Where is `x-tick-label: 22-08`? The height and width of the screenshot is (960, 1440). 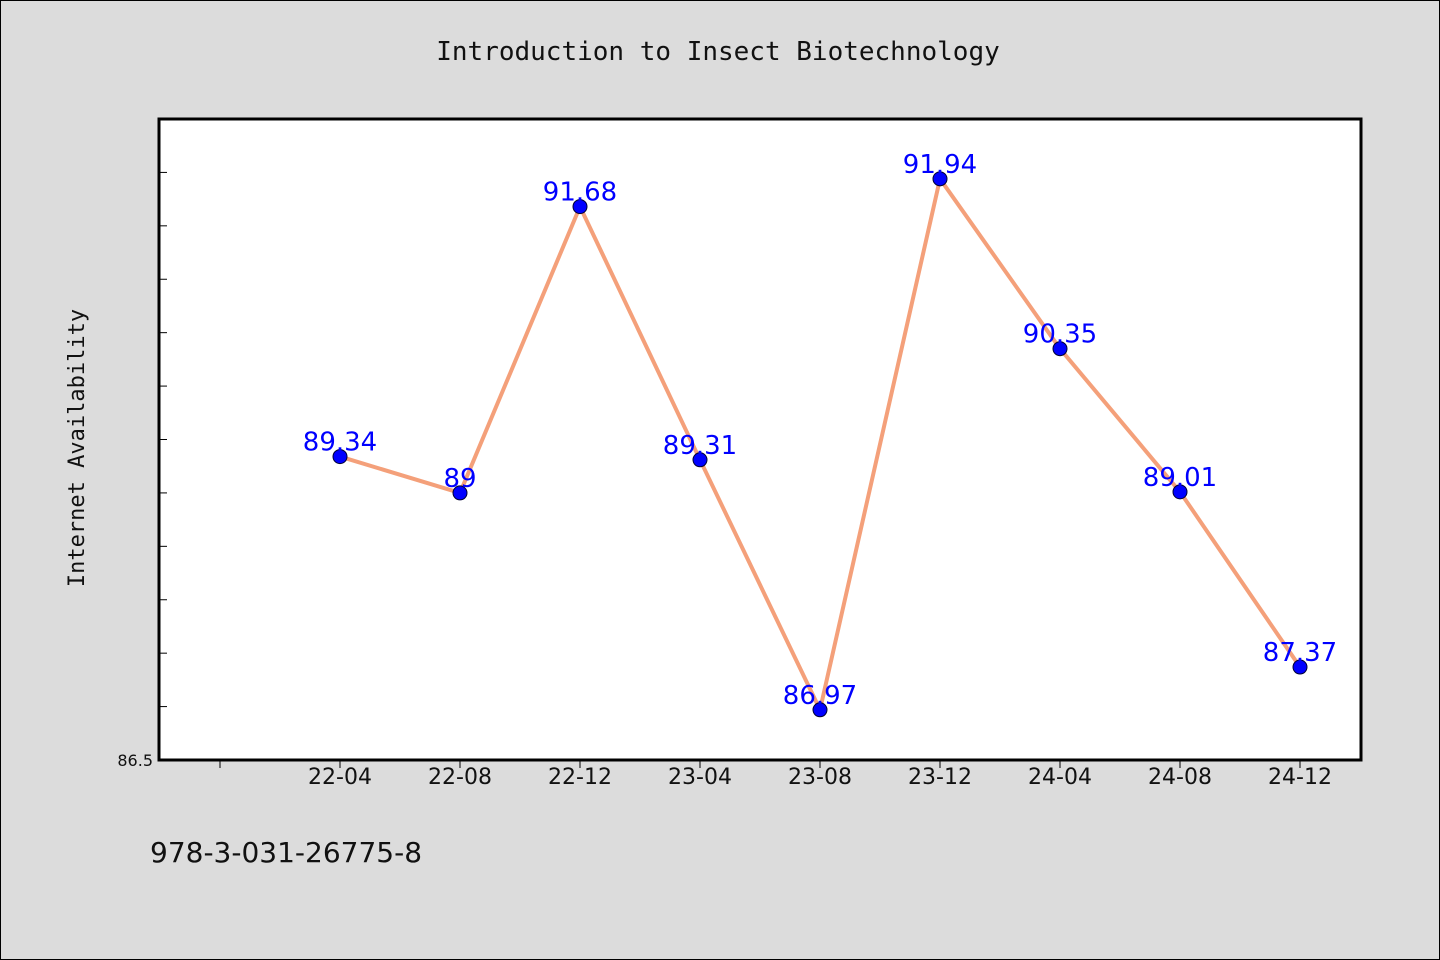 x-tick-label: 22-08 is located at coordinates (460, 777).